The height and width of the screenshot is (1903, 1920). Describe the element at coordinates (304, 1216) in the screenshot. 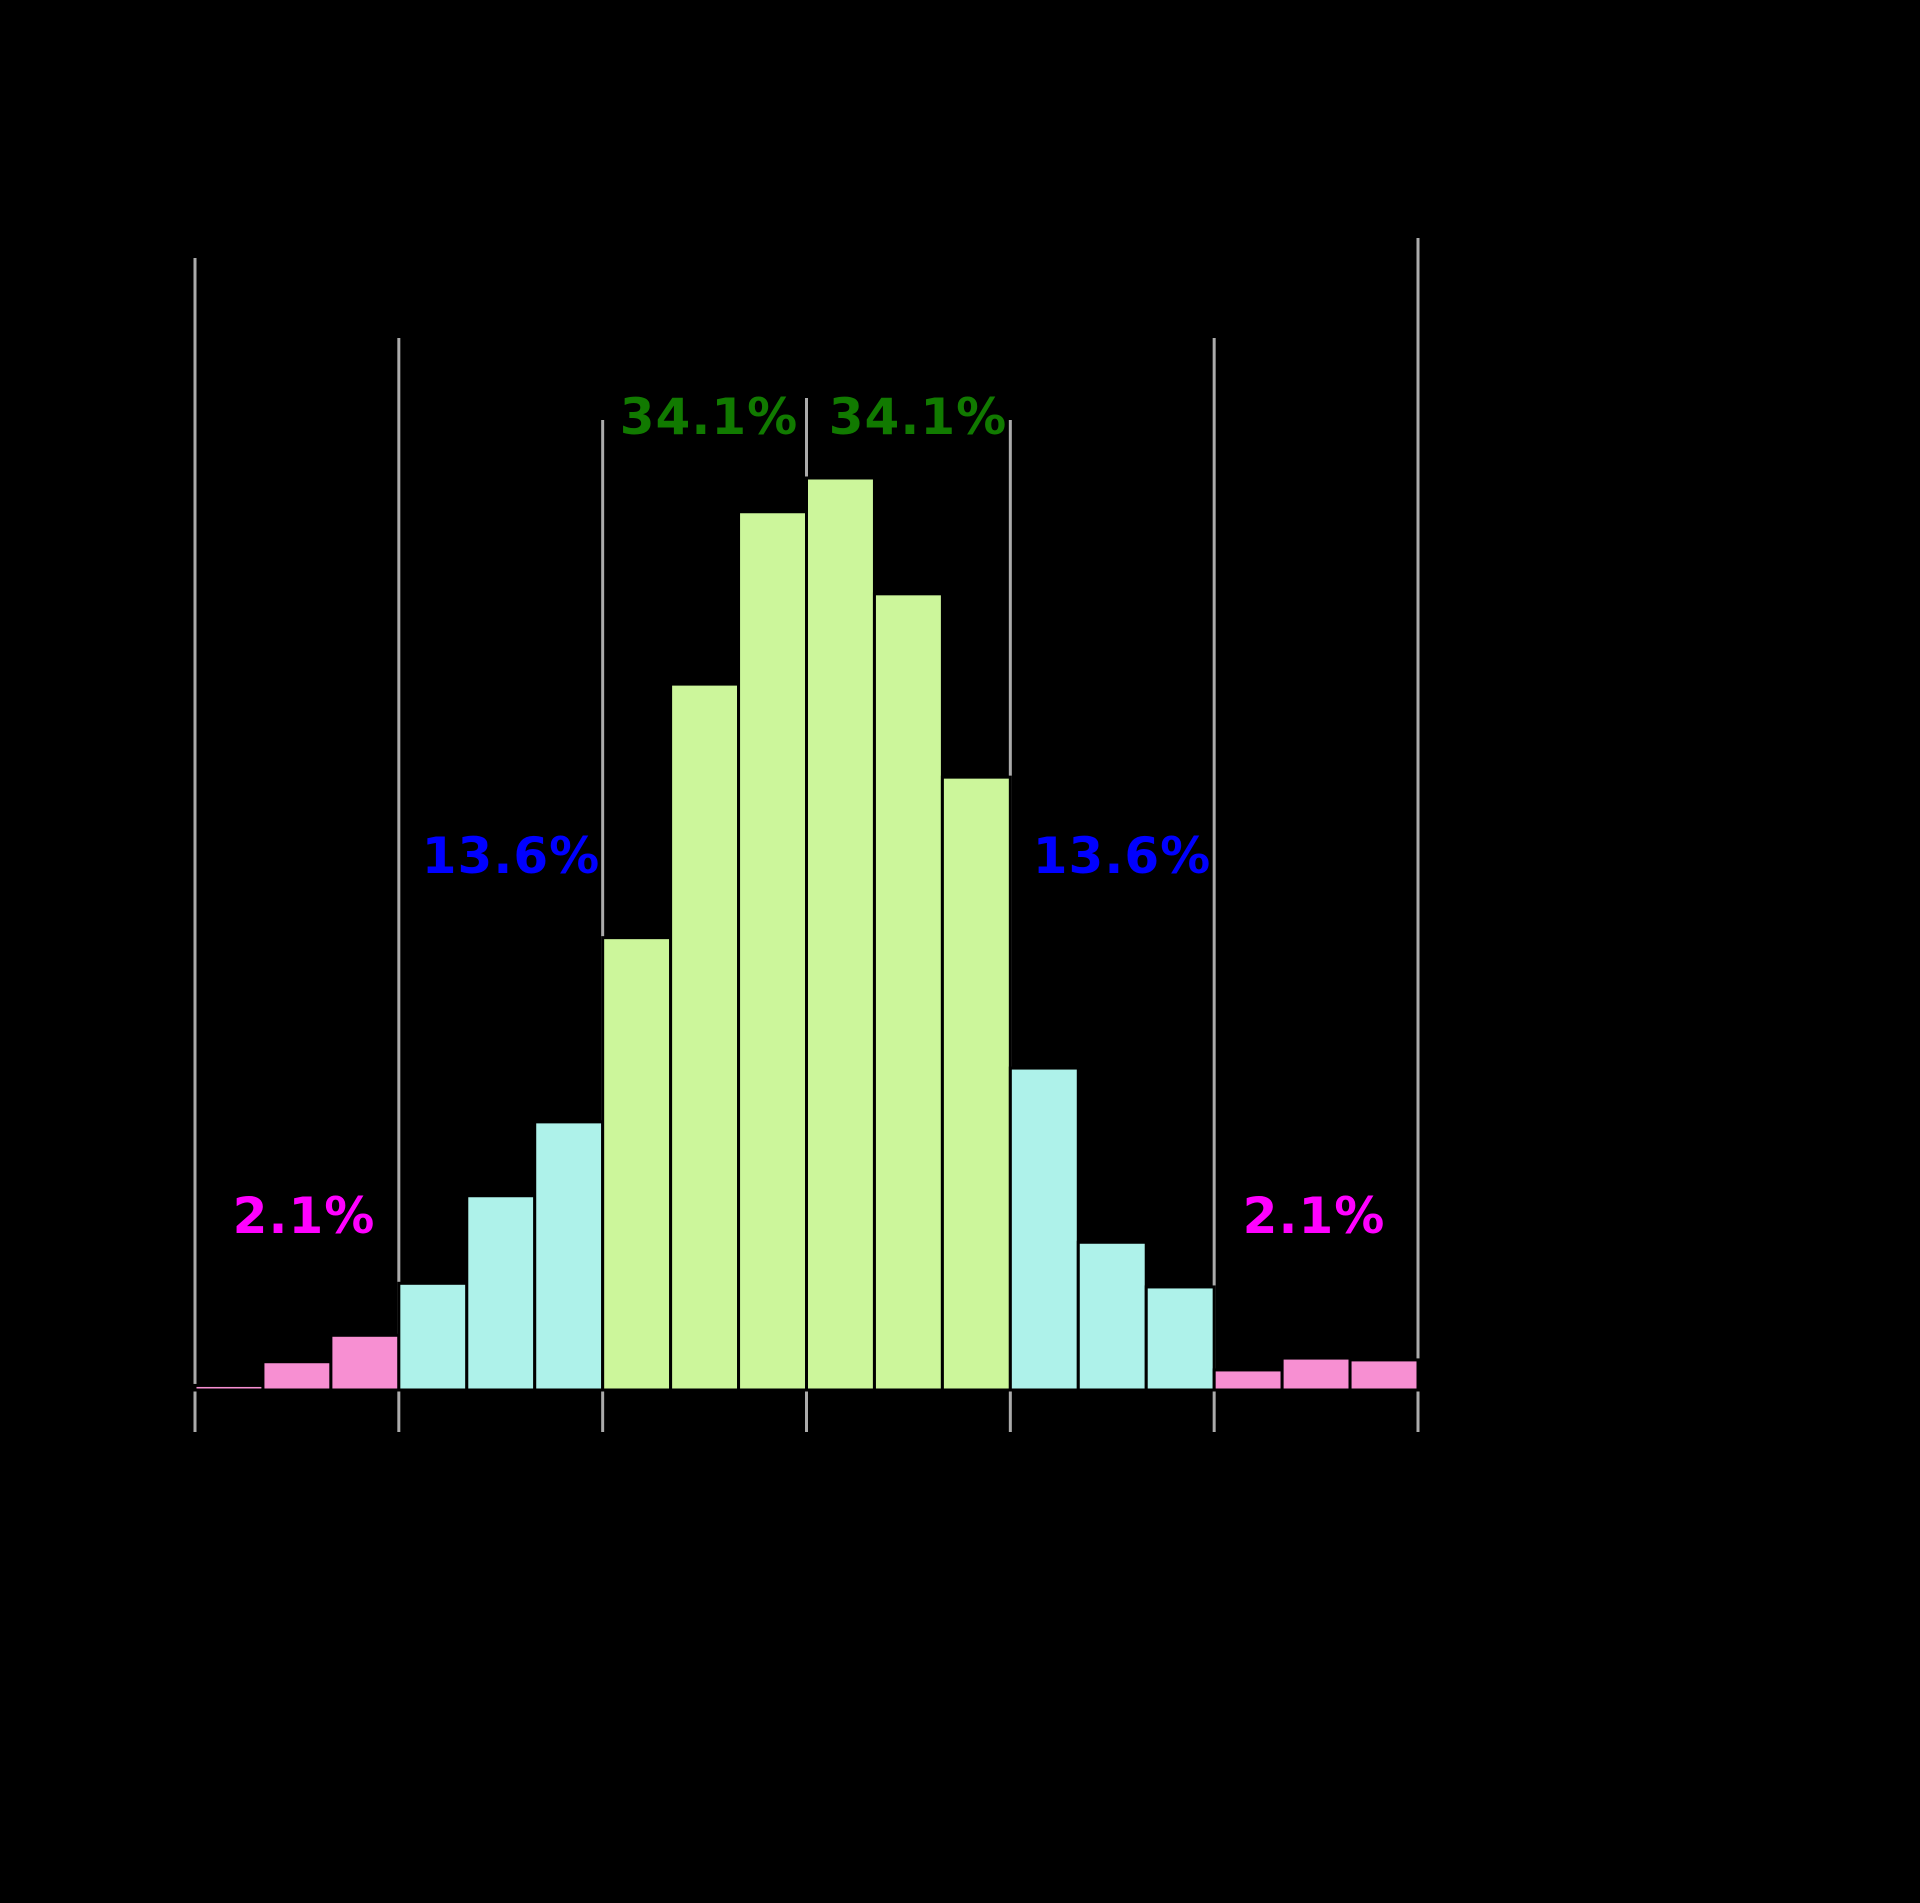

I see `region-label-2-1-left: 2.1%` at that location.